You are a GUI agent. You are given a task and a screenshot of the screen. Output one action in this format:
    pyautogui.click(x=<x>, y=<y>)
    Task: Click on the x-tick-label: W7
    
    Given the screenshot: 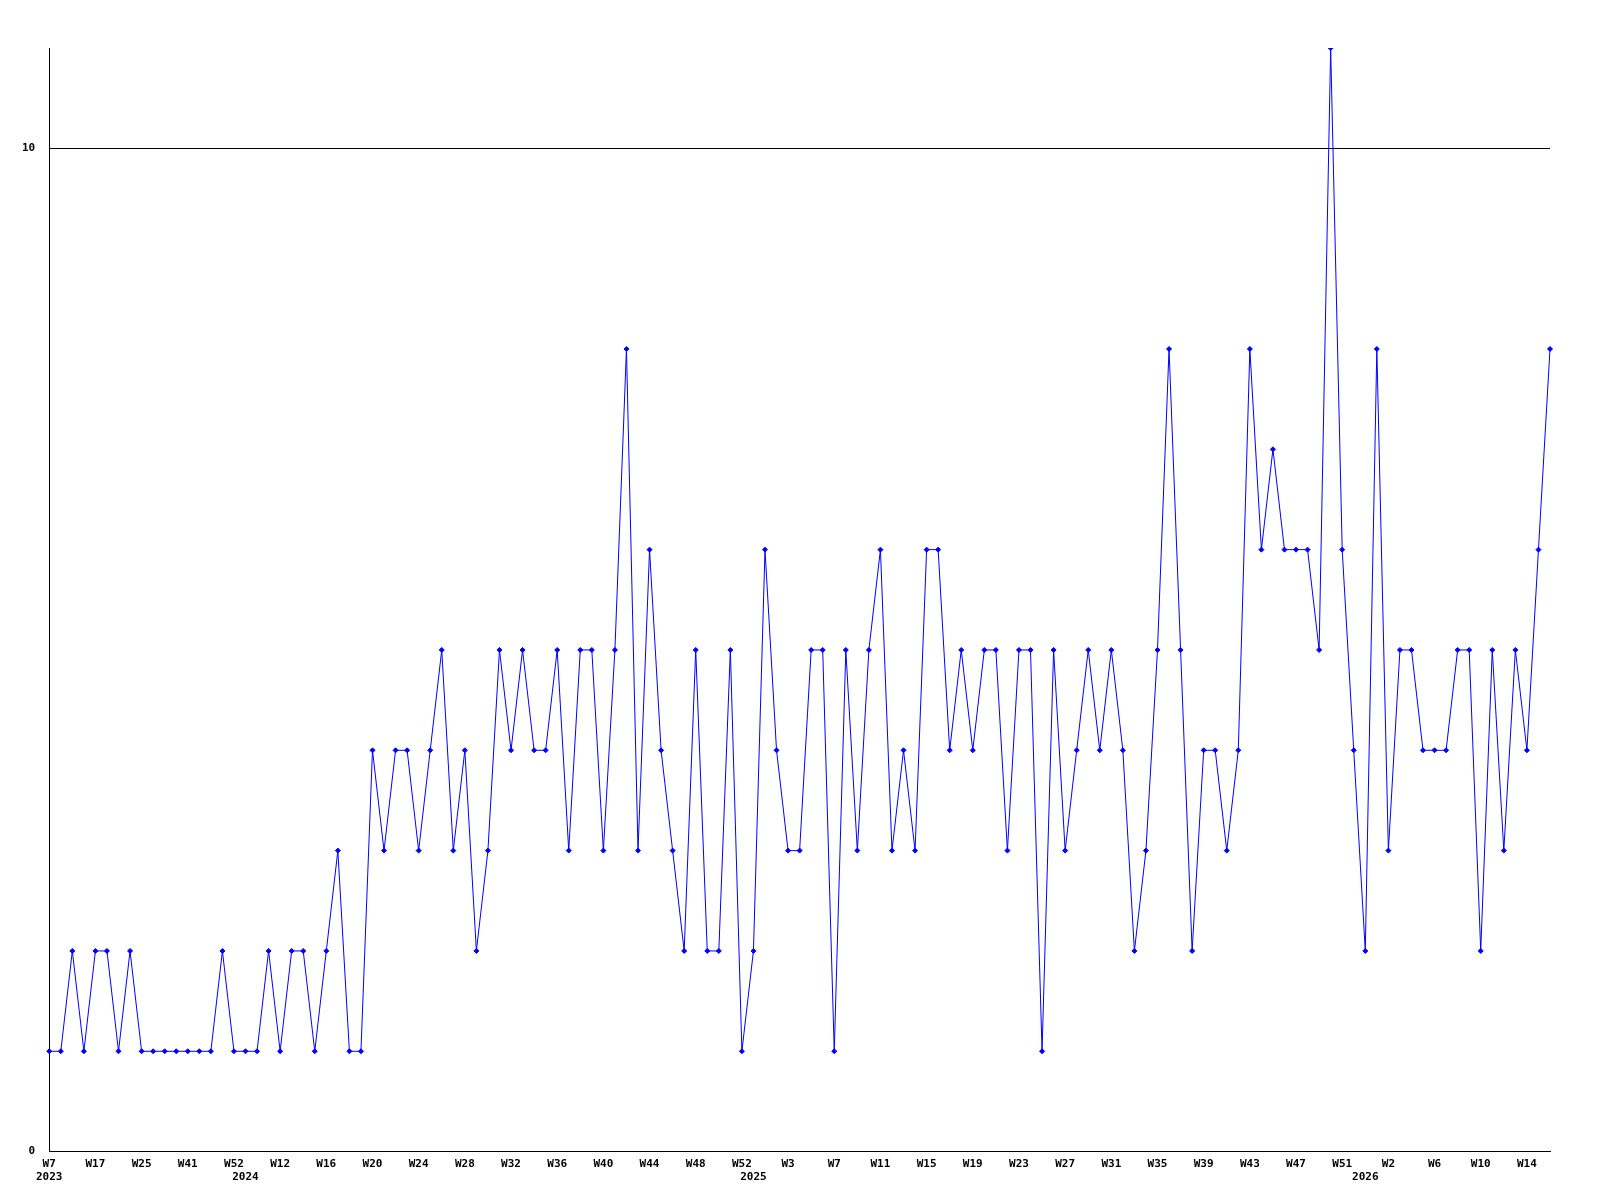 What is the action you would take?
    pyautogui.click(x=834, y=1164)
    